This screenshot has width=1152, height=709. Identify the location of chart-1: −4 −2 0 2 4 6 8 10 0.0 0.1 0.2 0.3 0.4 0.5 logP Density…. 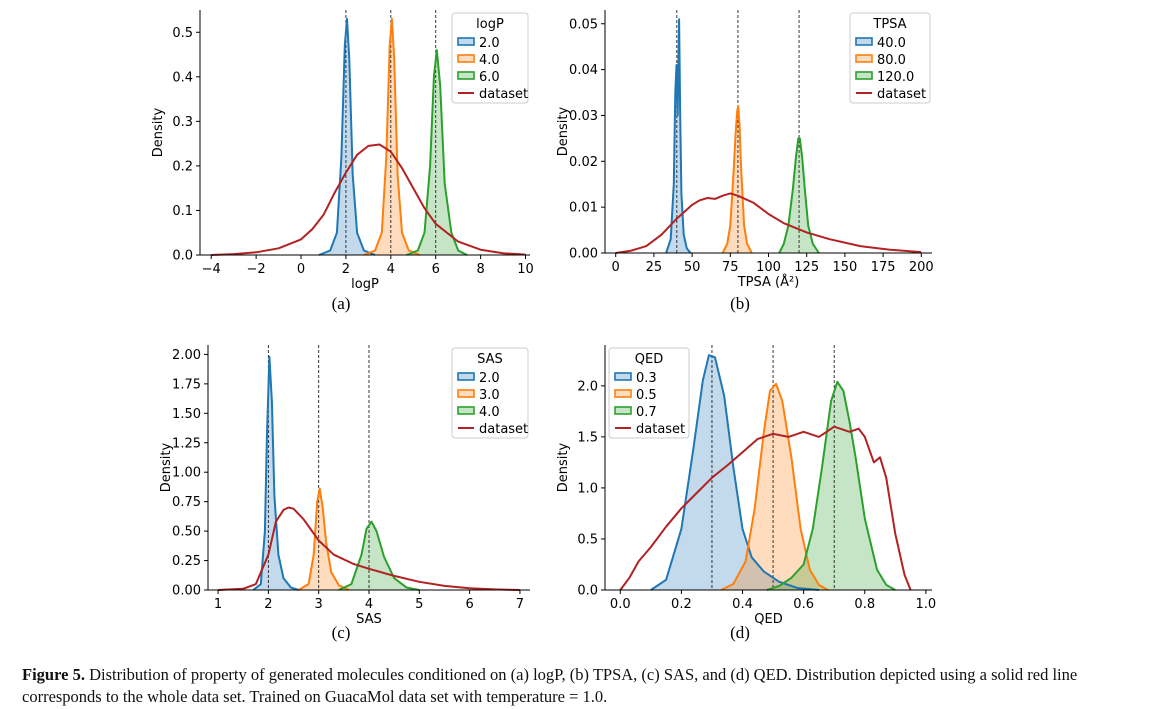
(342, 161).